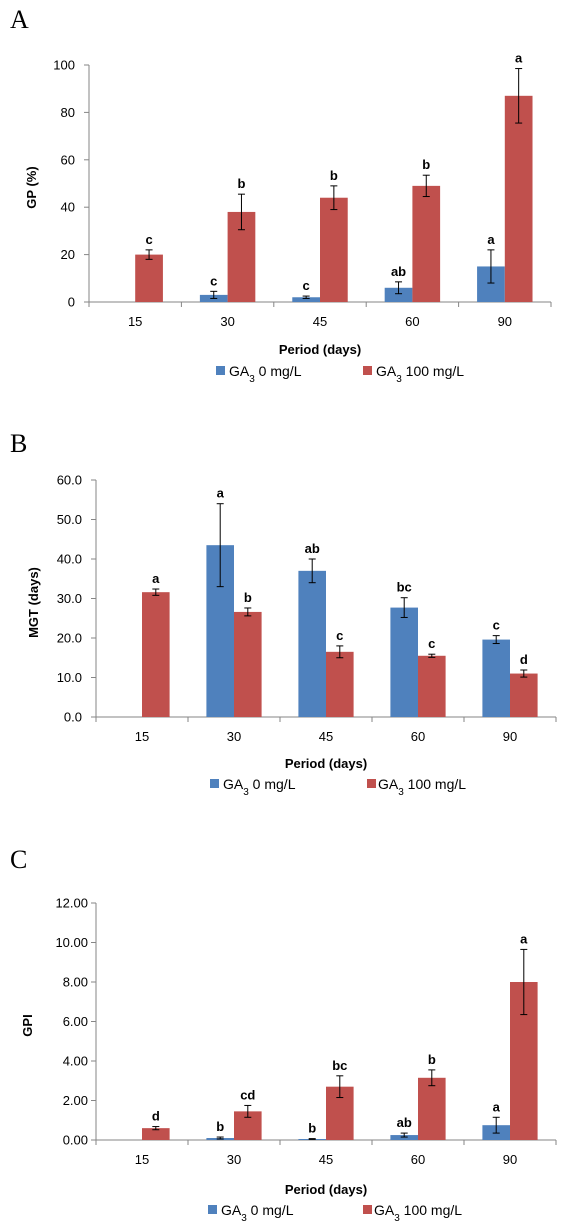  Describe the element at coordinates (68, 112) in the screenshot. I see `y-tick-label: 80` at that location.